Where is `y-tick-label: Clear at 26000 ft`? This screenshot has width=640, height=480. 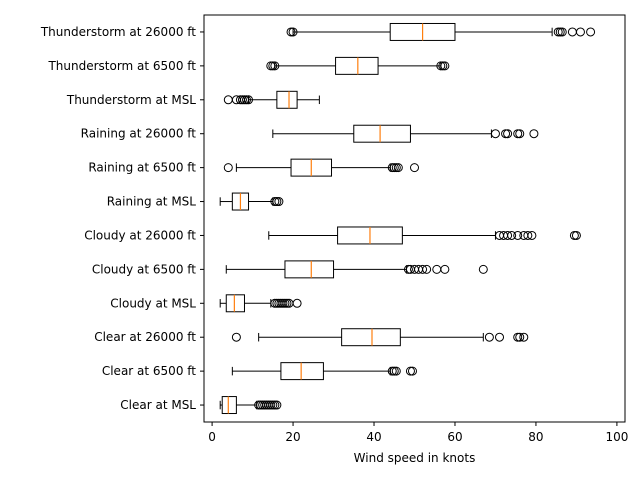
y-tick-label: Clear at 26000 ft is located at coordinates (145, 337).